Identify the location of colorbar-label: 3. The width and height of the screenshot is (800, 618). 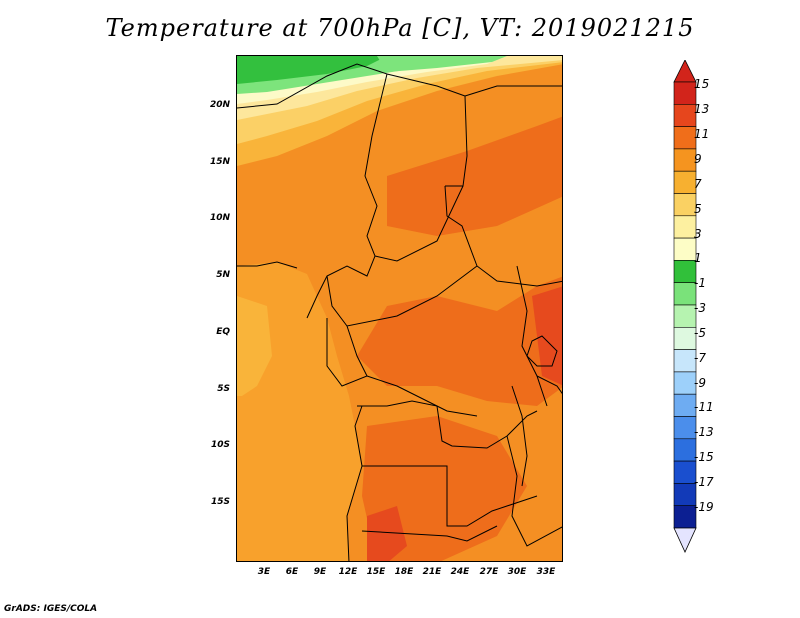
(698, 233).